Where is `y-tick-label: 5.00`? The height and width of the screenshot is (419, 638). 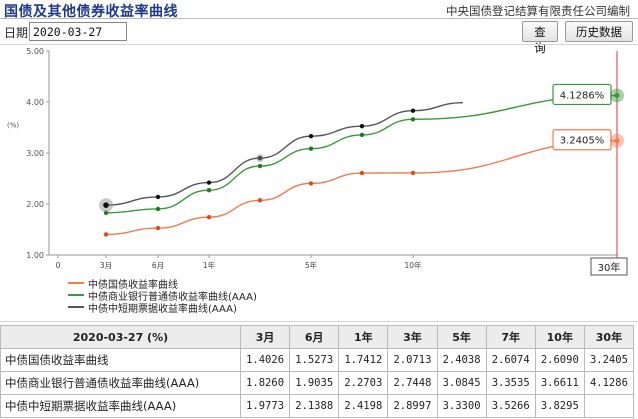
y-tick-label: 5.00 is located at coordinates (35, 51).